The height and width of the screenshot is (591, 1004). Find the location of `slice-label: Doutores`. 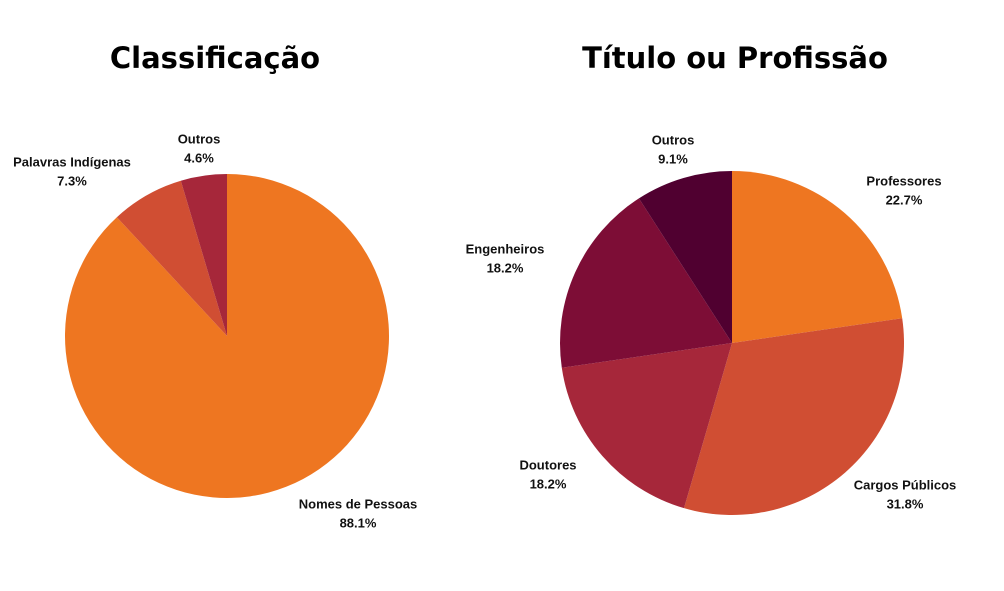

slice-label: Doutores is located at coordinates (547, 464).